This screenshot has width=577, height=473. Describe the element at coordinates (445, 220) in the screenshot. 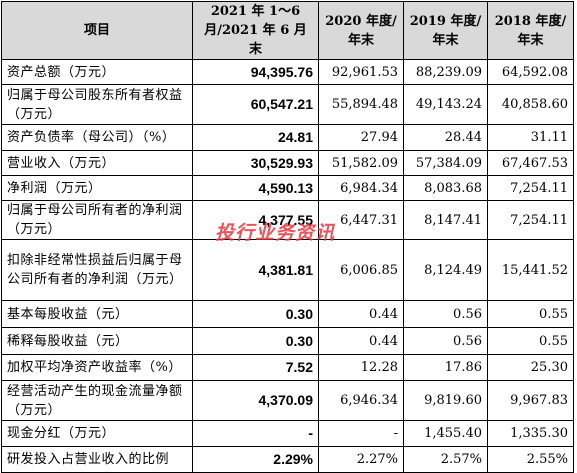

I see `cell: 8,147.41` at that location.